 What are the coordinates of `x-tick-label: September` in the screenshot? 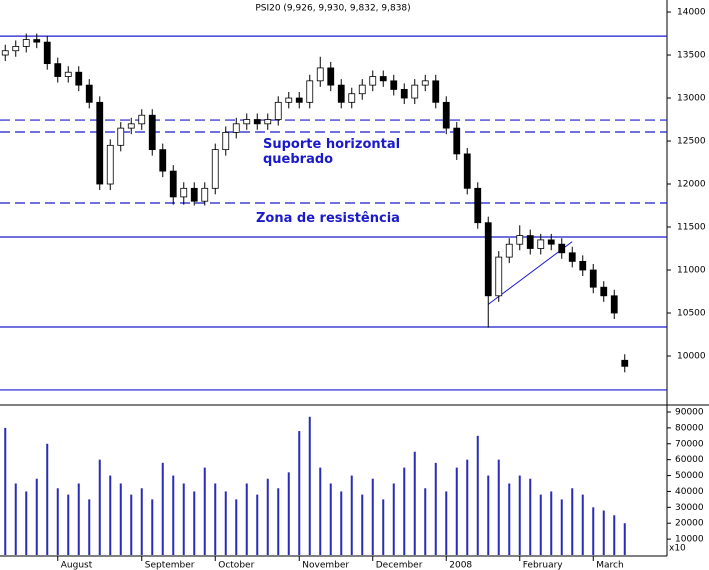 It's located at (170, 565).